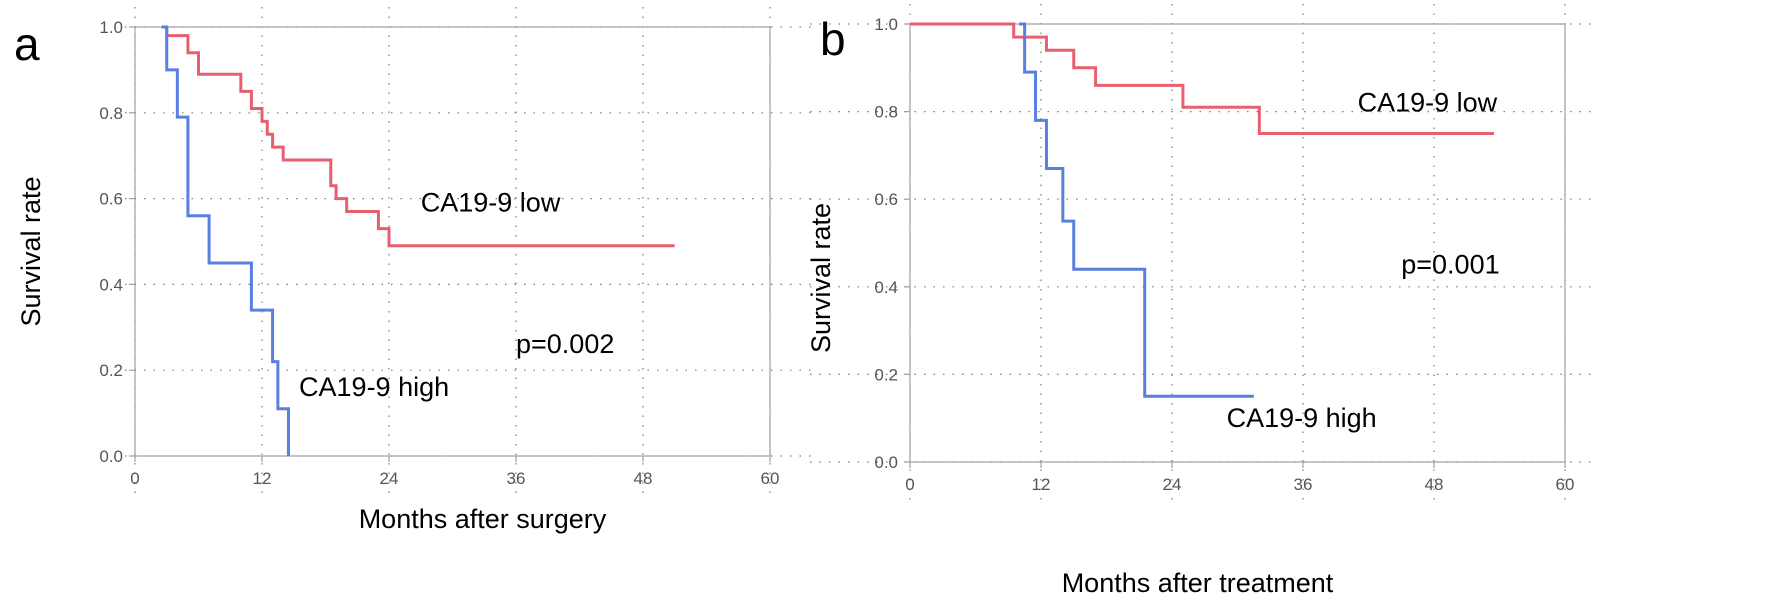  I want to click on panel-letter: b, so click(833, 39).